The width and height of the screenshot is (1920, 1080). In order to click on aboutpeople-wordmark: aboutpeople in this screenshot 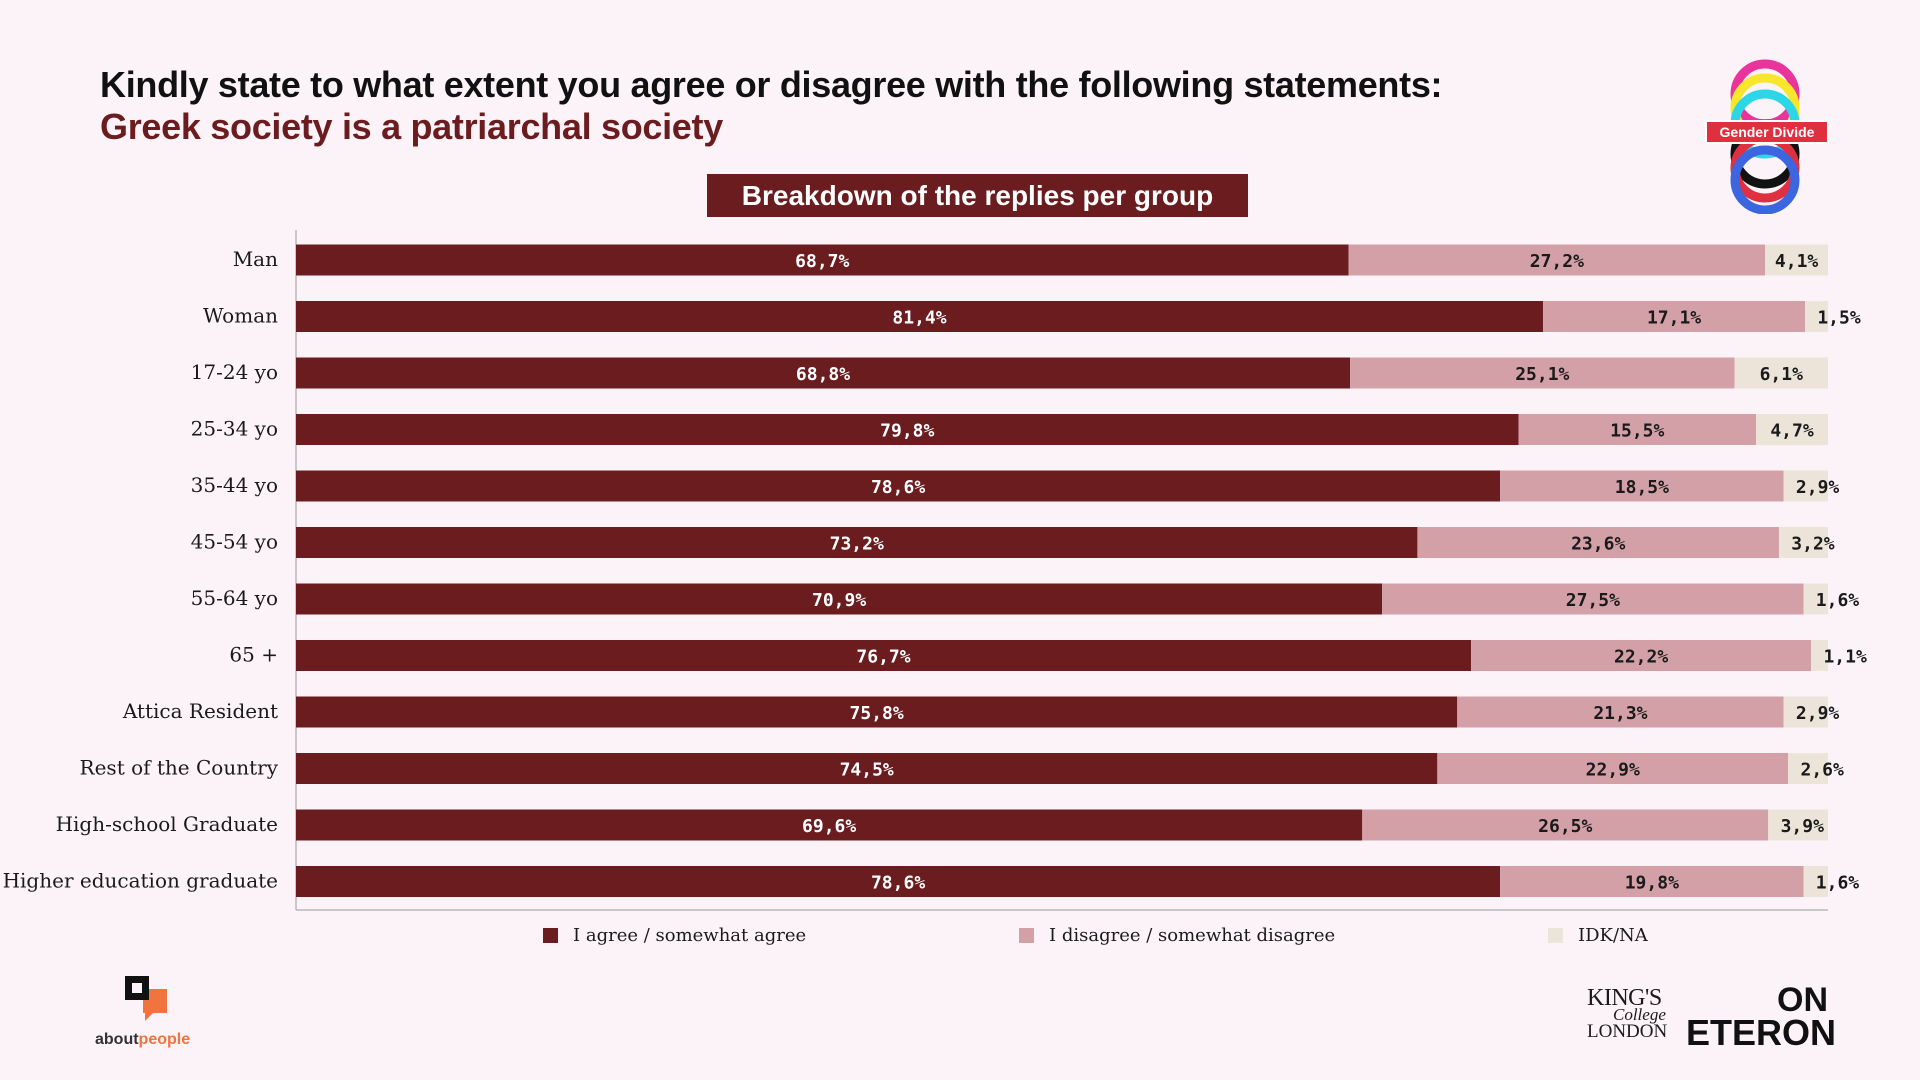, I will do `click(142, 1040)`.